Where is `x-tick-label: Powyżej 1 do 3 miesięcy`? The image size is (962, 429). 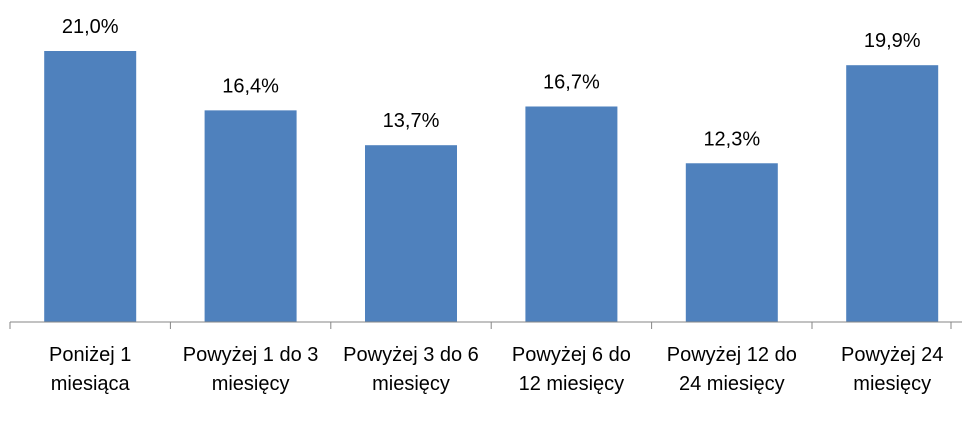
x-tick-label: Powyżej 1 do 3 miesięcy is located at coordinates (250, 369).